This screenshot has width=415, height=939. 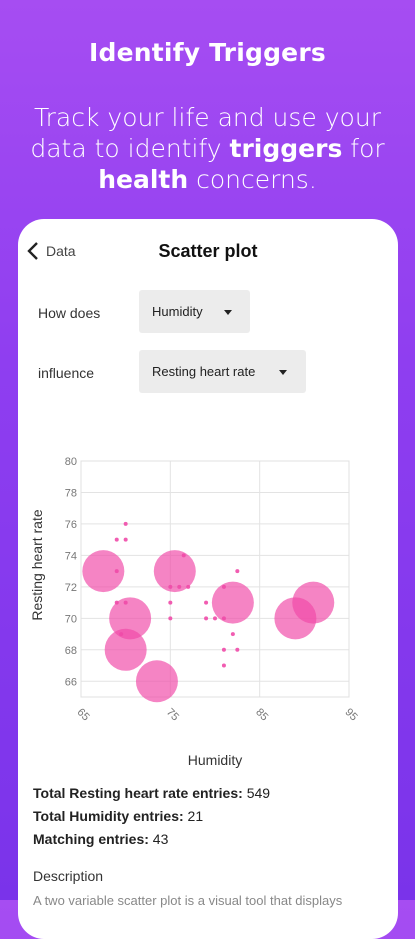 I want to click on x-tick-label: 65, so click(x=83, y=714).